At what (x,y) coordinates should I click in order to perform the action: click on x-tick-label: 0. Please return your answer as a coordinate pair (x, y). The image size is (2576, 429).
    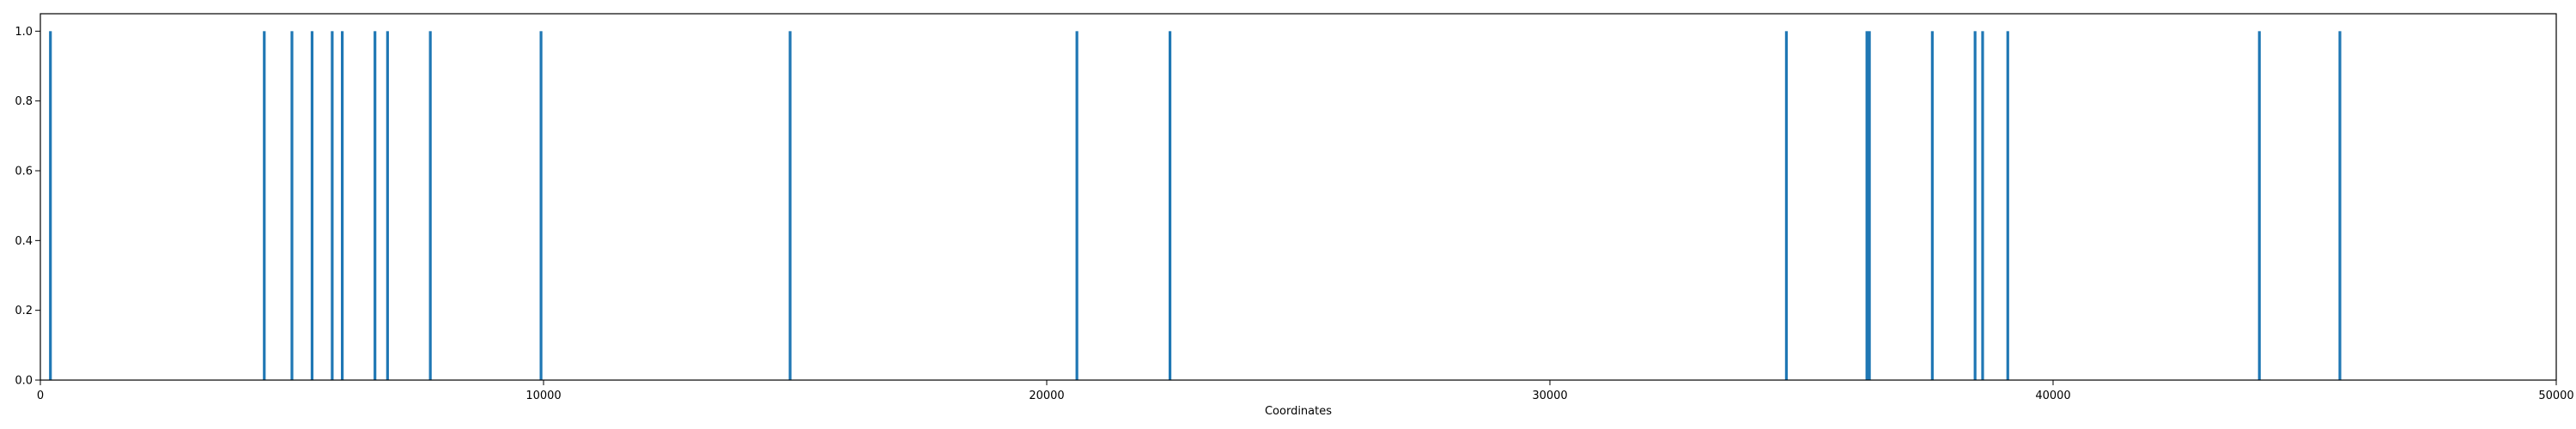
    Looking at the image, I should click on (40, 396).